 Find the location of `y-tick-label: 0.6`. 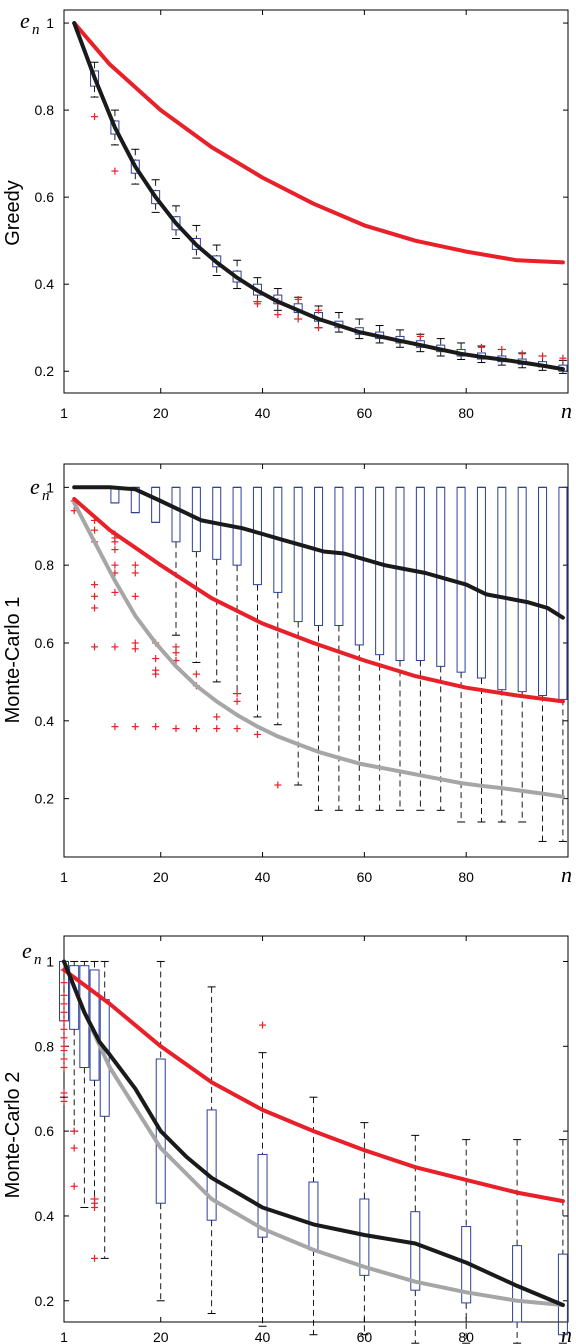

y-tick-label: 0.6 is located at coordinates (45, 197).